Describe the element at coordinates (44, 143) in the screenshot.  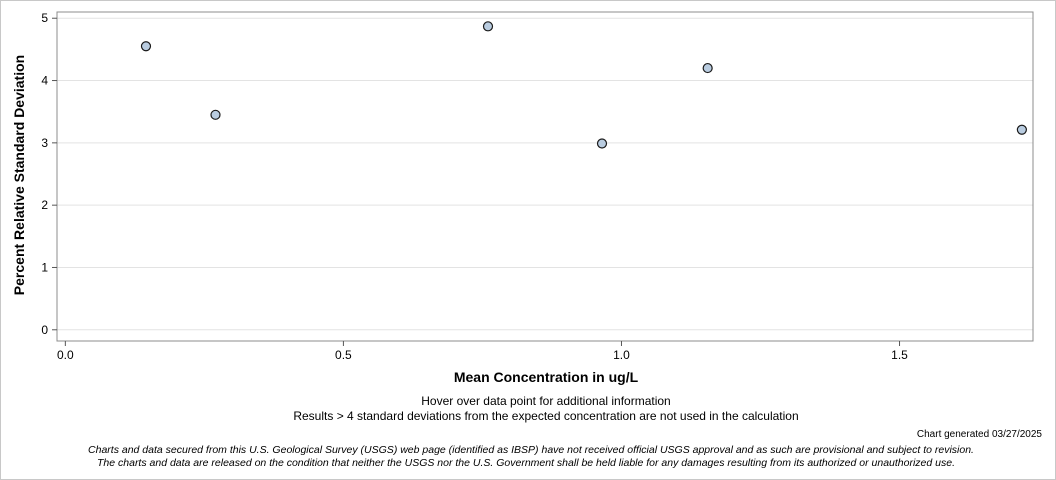
I see `y-tick-label: 3` at that location.